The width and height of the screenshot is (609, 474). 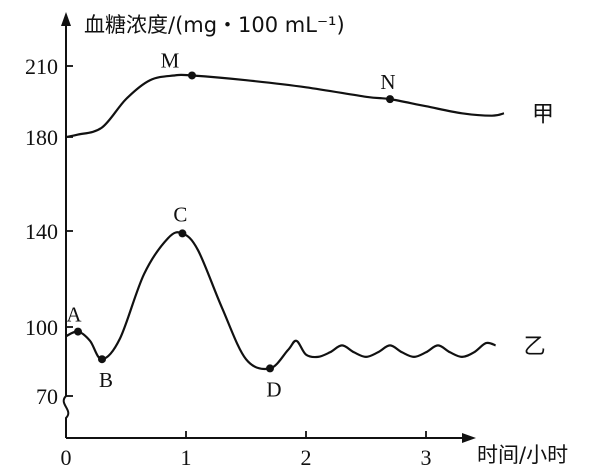 What do you see at coordinates (543, 114) in the screenshot?
I see `series-label-jia: 甲` at bounding box center [543, 114].